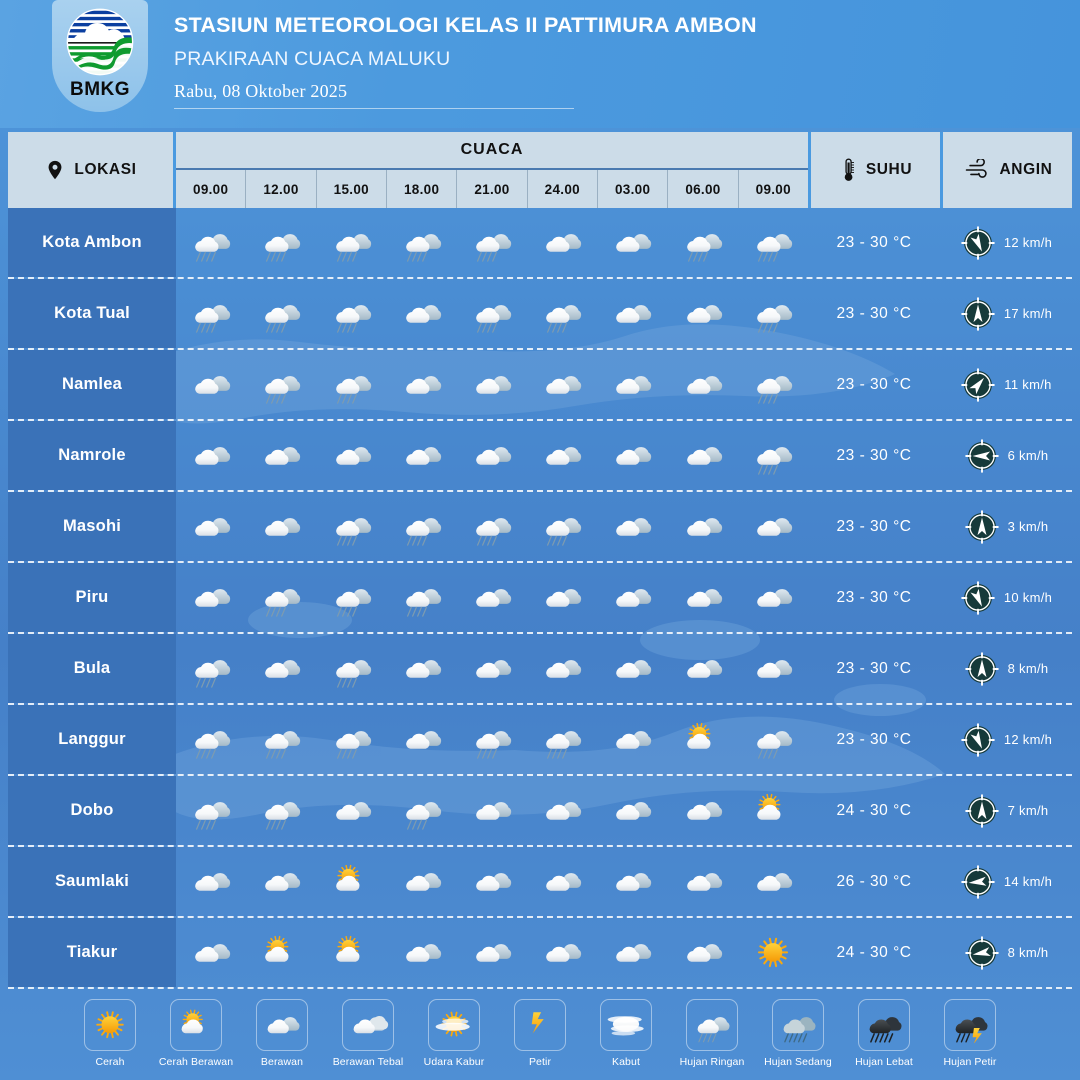 This screenshot has width=1080, height=1080. Describe the element at coordinates (196, 1062) in the screenshot. I see `legend-label: Cerah Berawan` at that location.